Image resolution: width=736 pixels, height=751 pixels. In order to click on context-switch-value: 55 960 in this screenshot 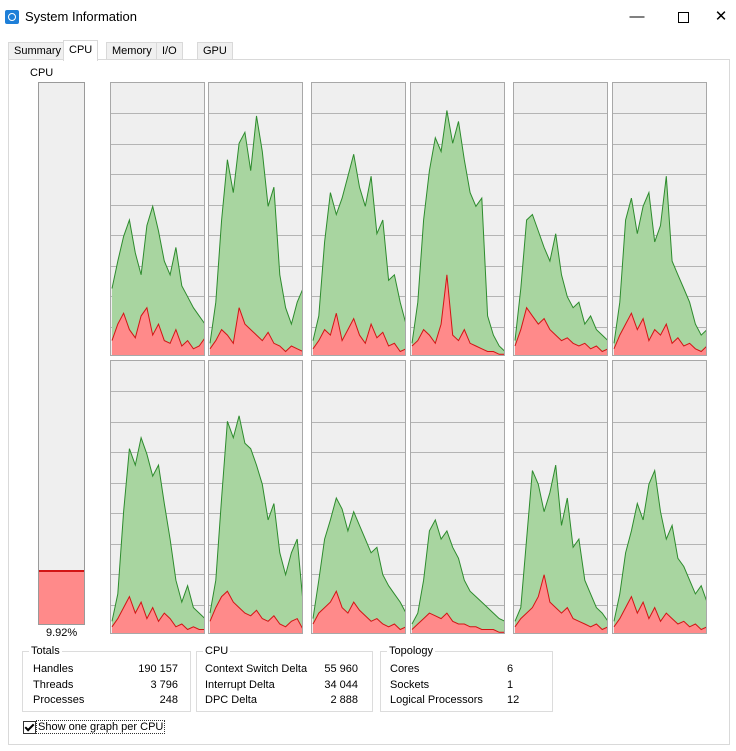, I will do `click(341, 669)`.